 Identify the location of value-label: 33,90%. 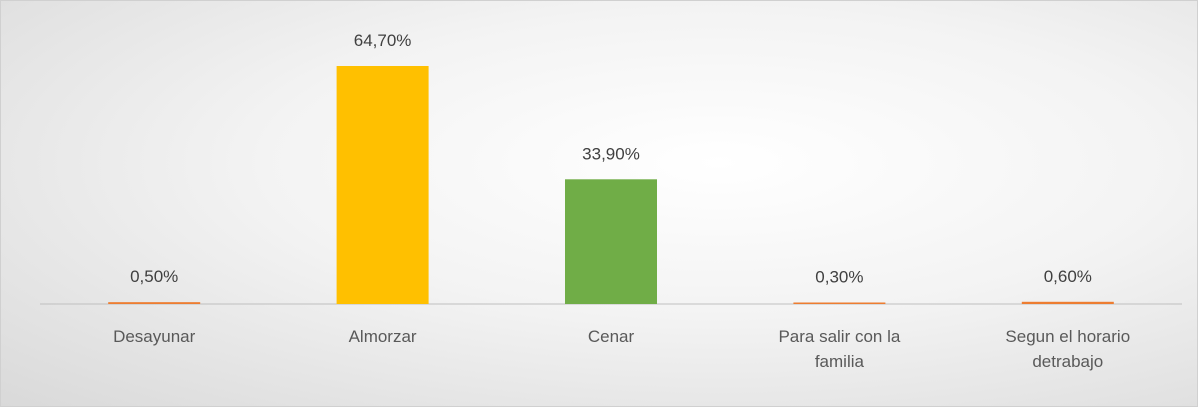
(611, 153).